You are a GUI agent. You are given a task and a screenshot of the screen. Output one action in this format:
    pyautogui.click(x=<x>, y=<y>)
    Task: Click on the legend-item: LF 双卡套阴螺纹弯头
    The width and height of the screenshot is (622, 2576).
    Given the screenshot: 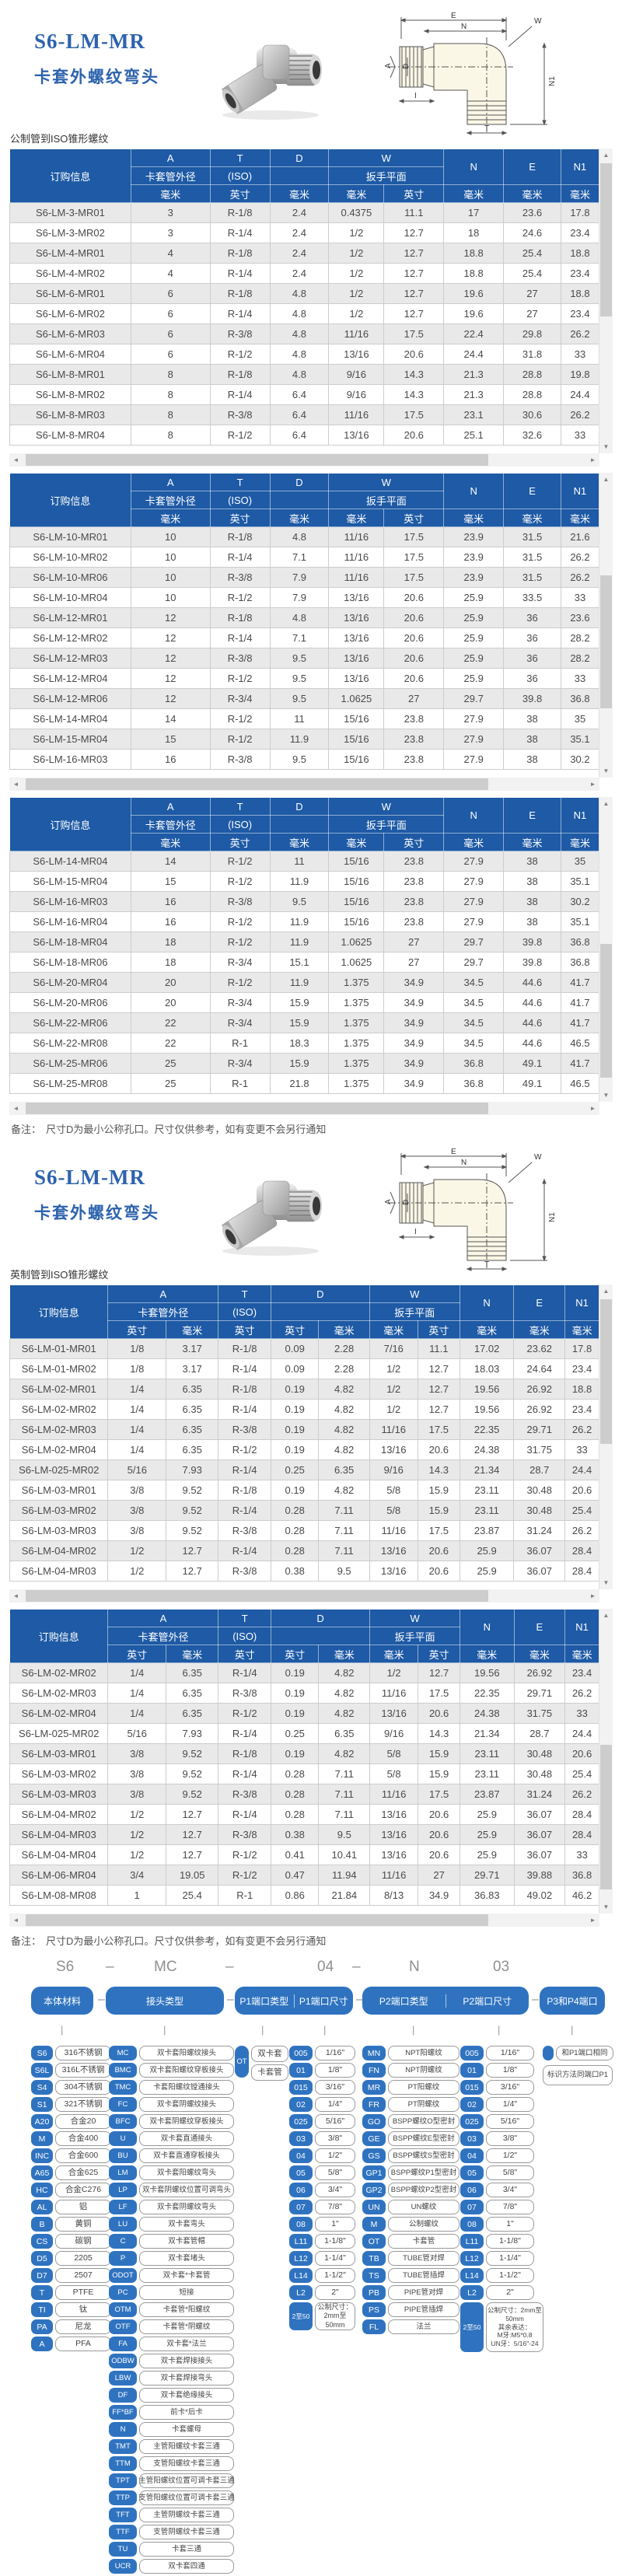 What is the action you would take?
    pyautogui.click(x=171, y=2207)
    